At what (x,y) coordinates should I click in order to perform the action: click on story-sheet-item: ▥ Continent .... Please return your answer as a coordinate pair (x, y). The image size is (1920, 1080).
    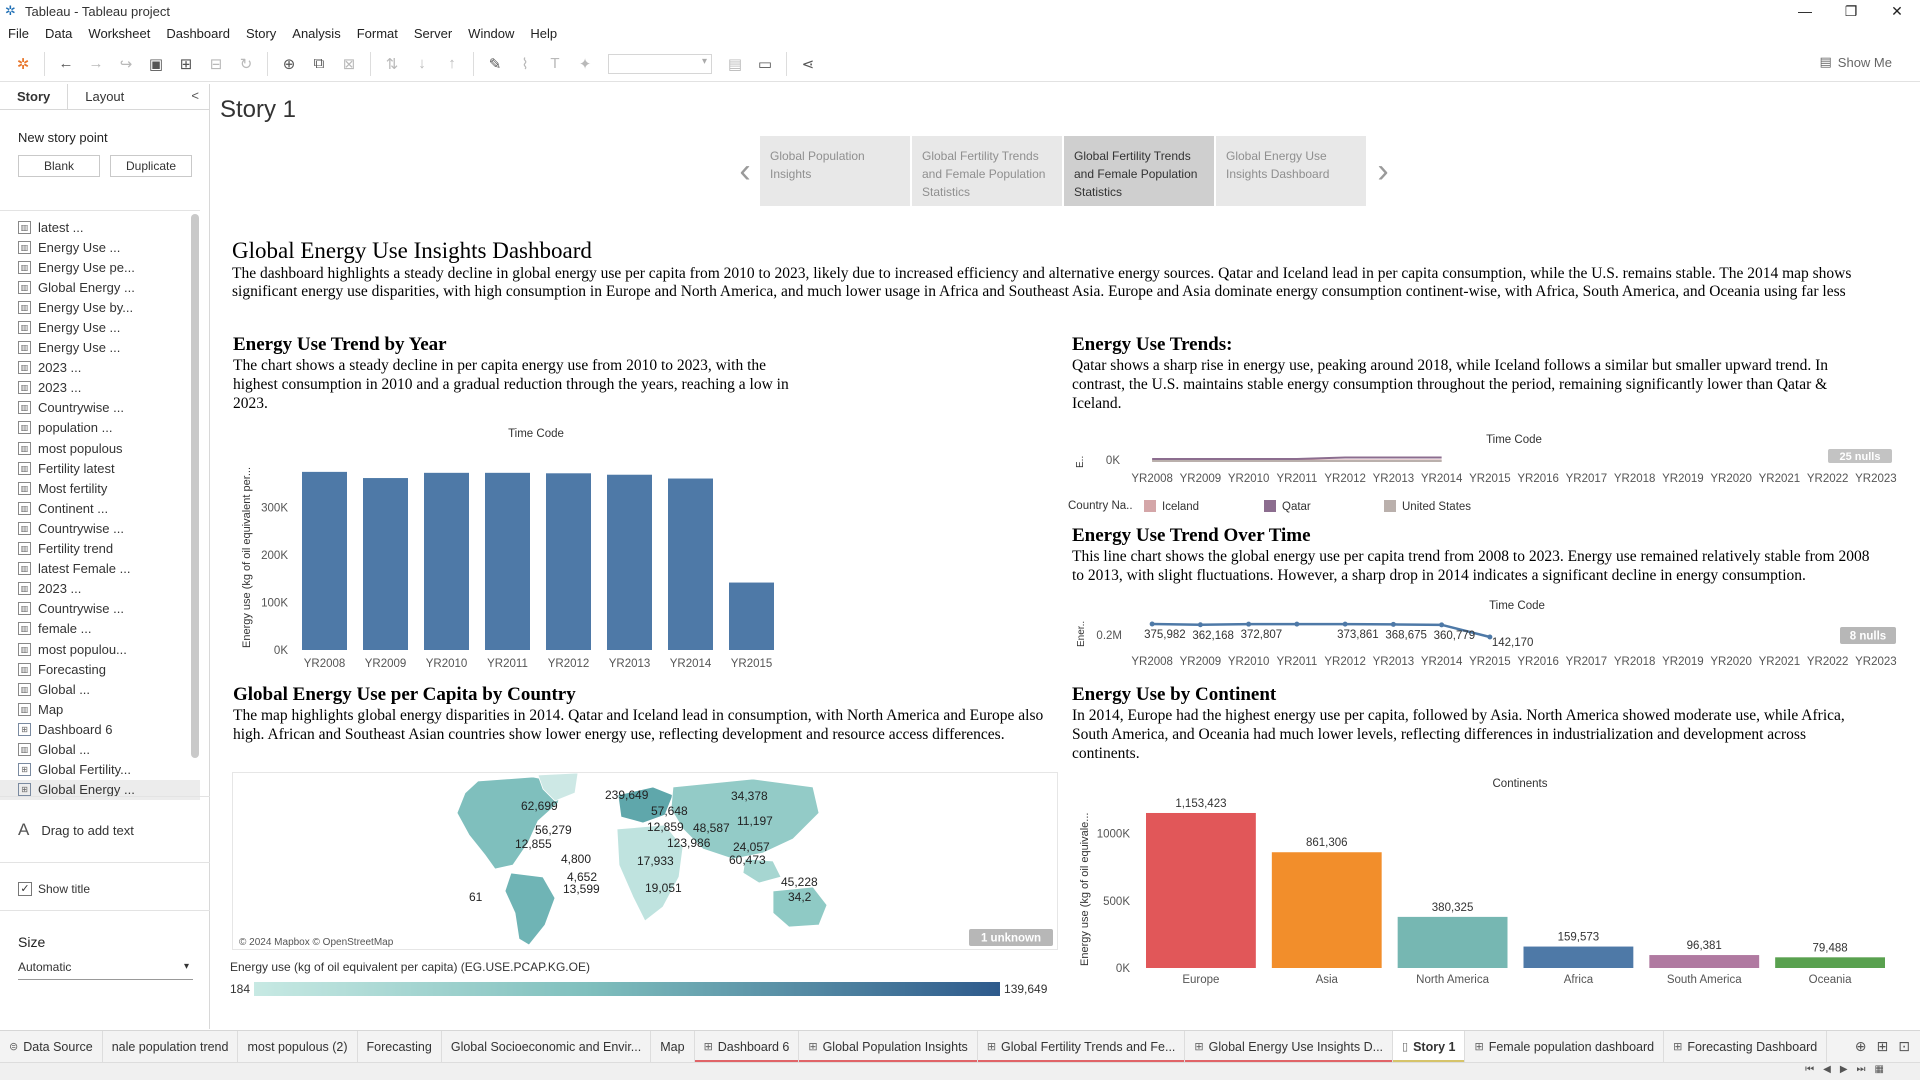
    Looking at the image, I should click on (100, 508).